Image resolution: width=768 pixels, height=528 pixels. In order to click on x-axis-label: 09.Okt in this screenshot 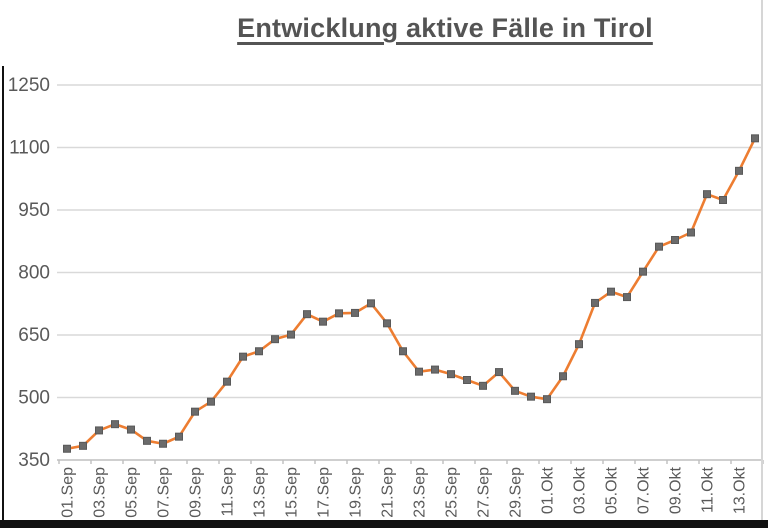, I will do `click(676, 490)`.